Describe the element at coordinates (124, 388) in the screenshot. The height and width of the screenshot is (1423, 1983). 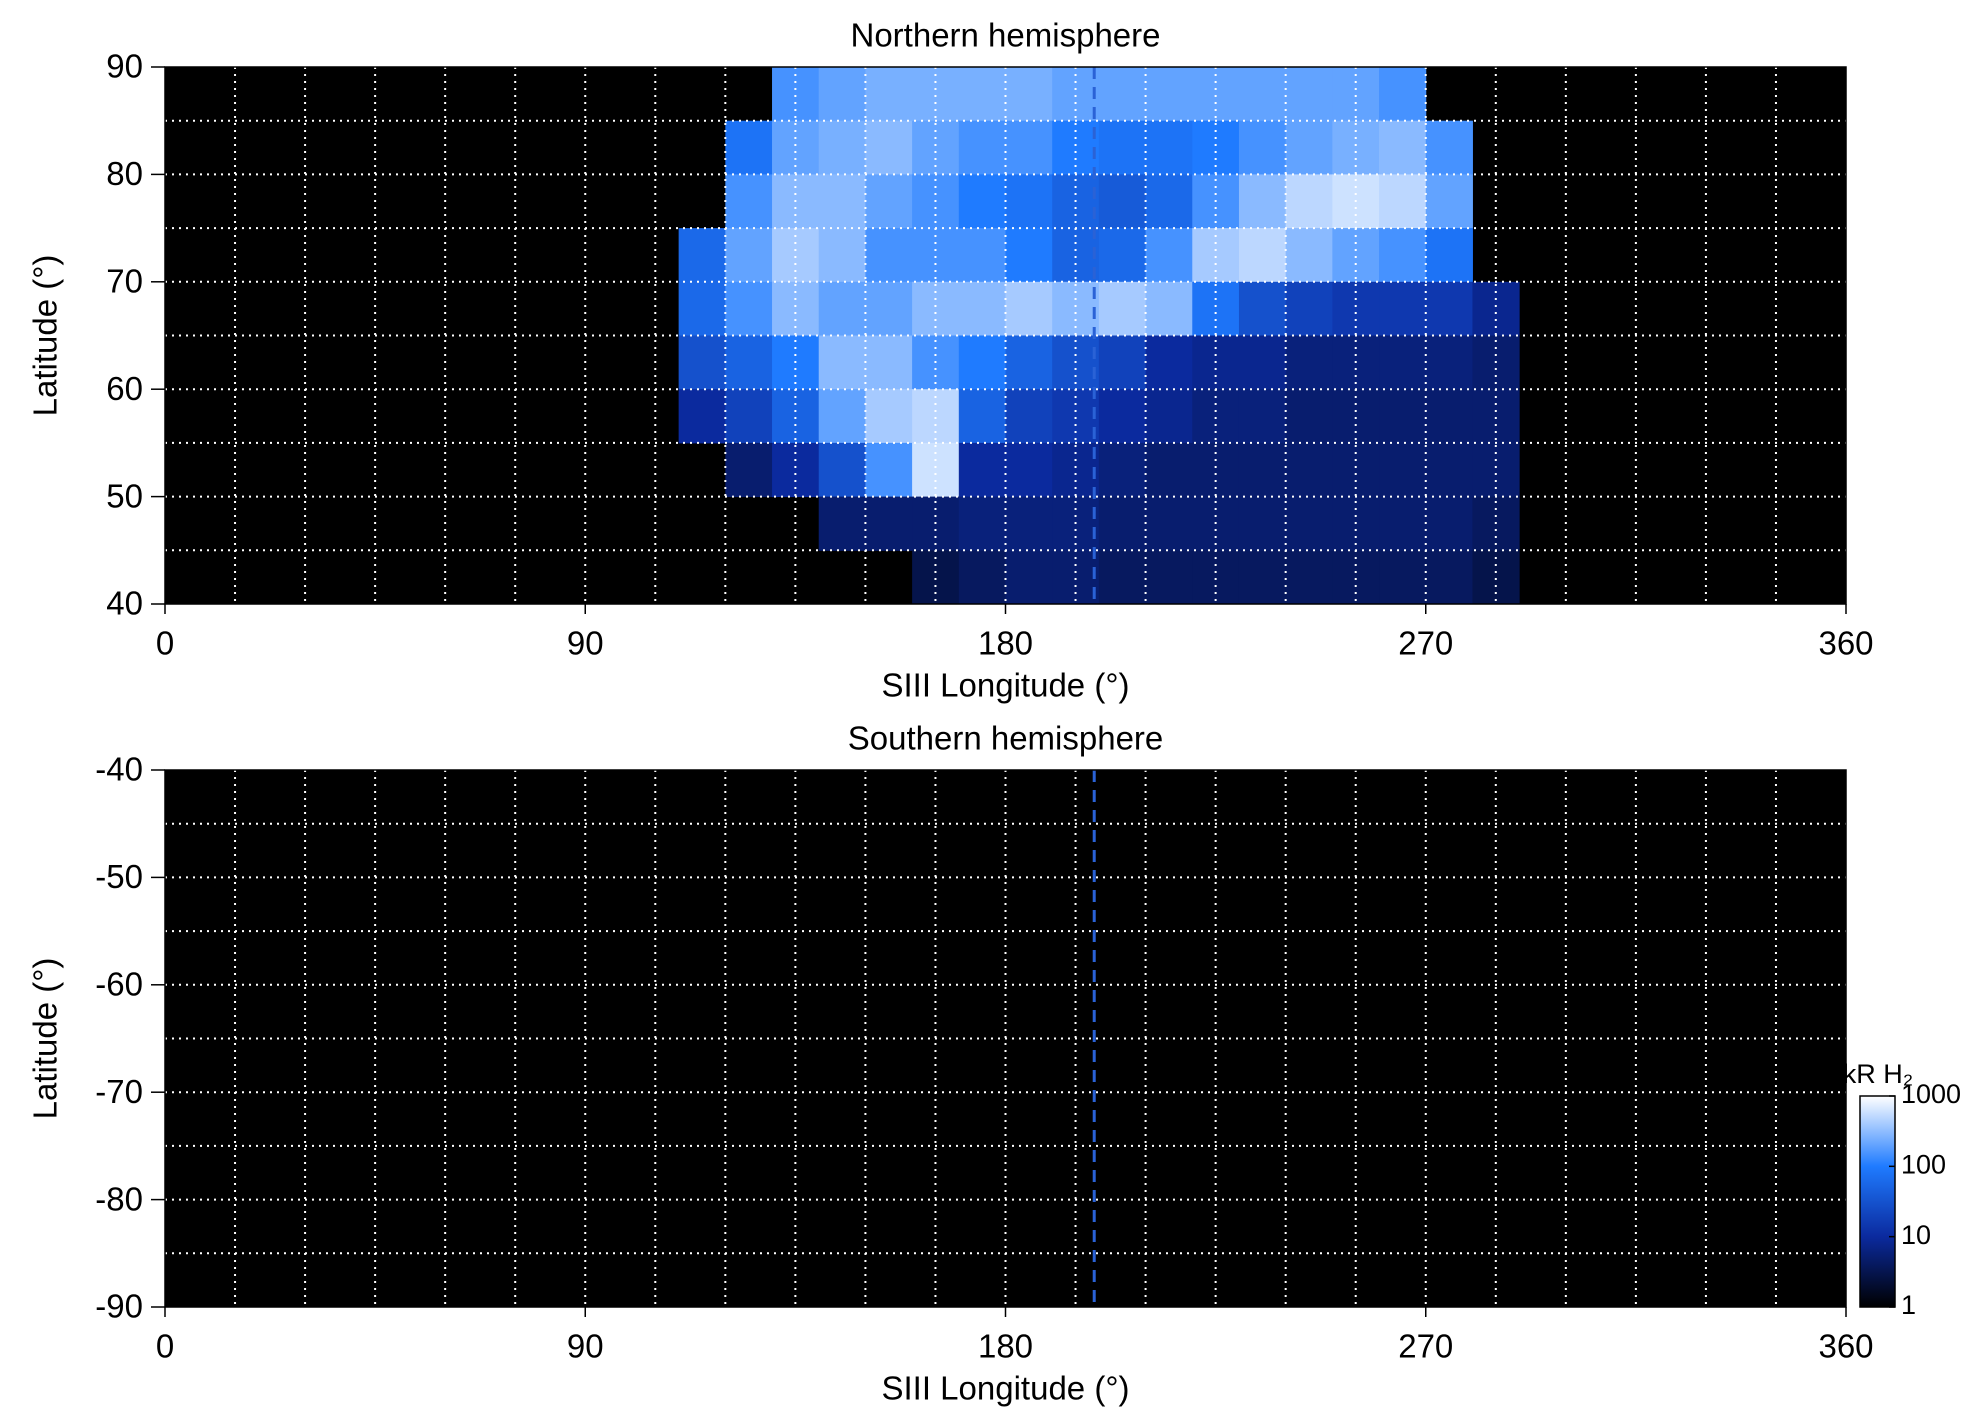
I see `y-tick-label: 60` at that location.